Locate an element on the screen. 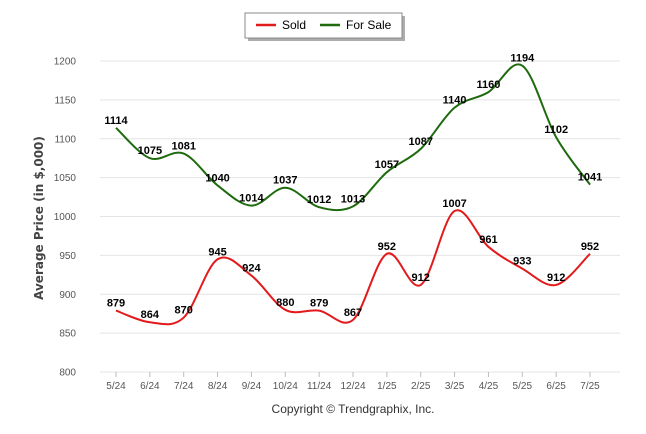 Image resolution: width=646 pixels, height=434 pixels. x-tick-label: 5/25 is located at coordinates (523, 386).